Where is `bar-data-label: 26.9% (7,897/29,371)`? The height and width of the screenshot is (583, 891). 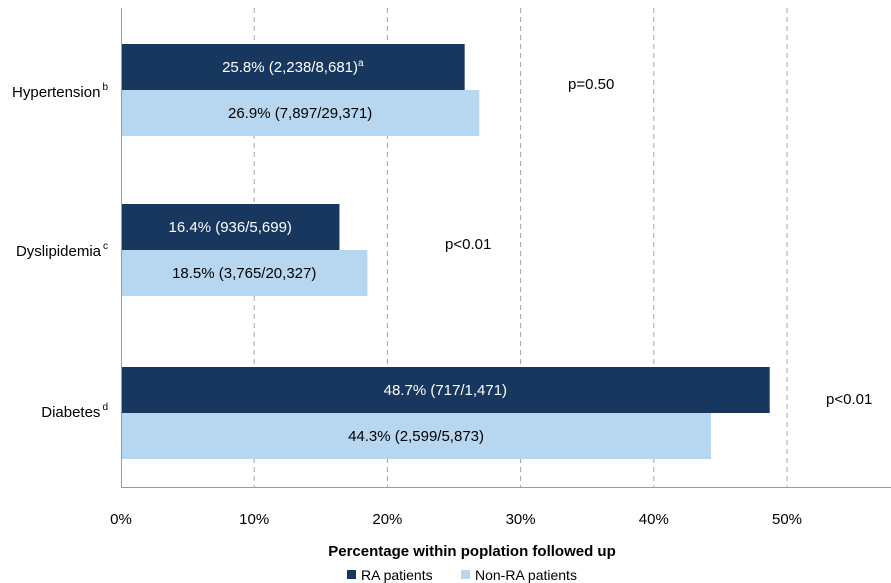
bar-data-label: 26.9% (7,897/29,371) is located at coordinates (300, 113).